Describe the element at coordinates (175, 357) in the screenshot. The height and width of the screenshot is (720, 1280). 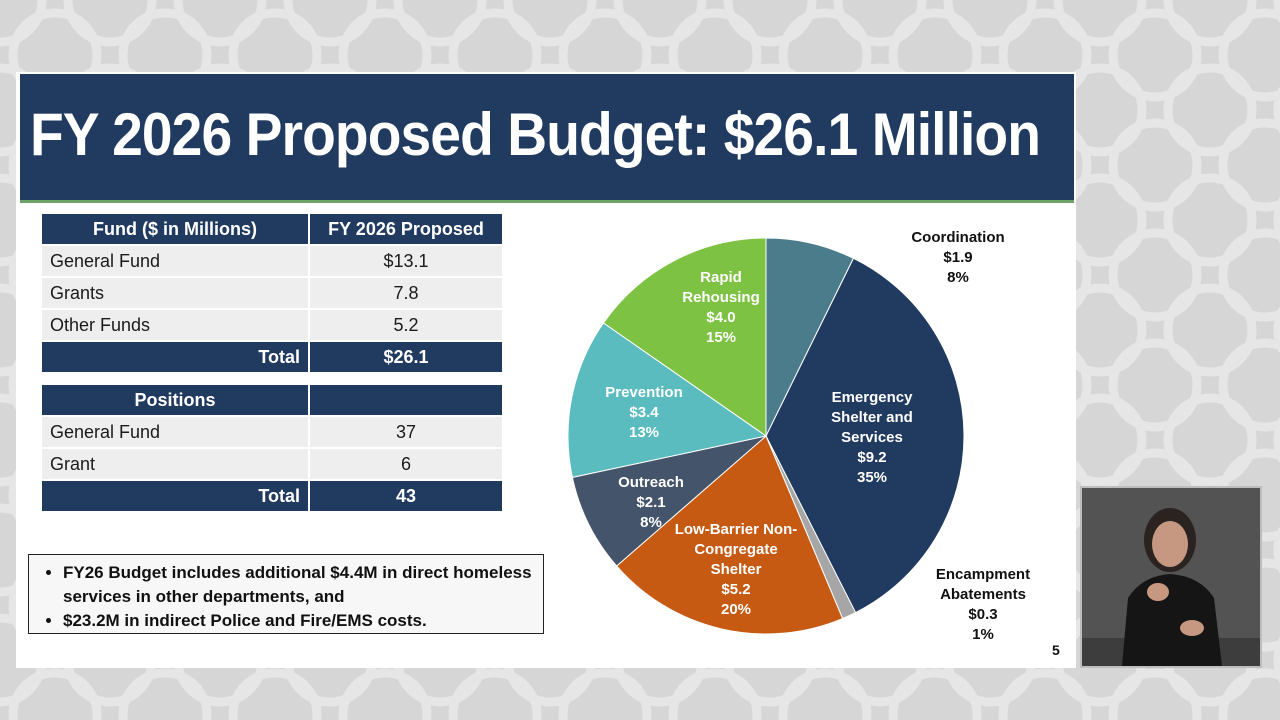
I see `funds-total-label: Total` at that location.